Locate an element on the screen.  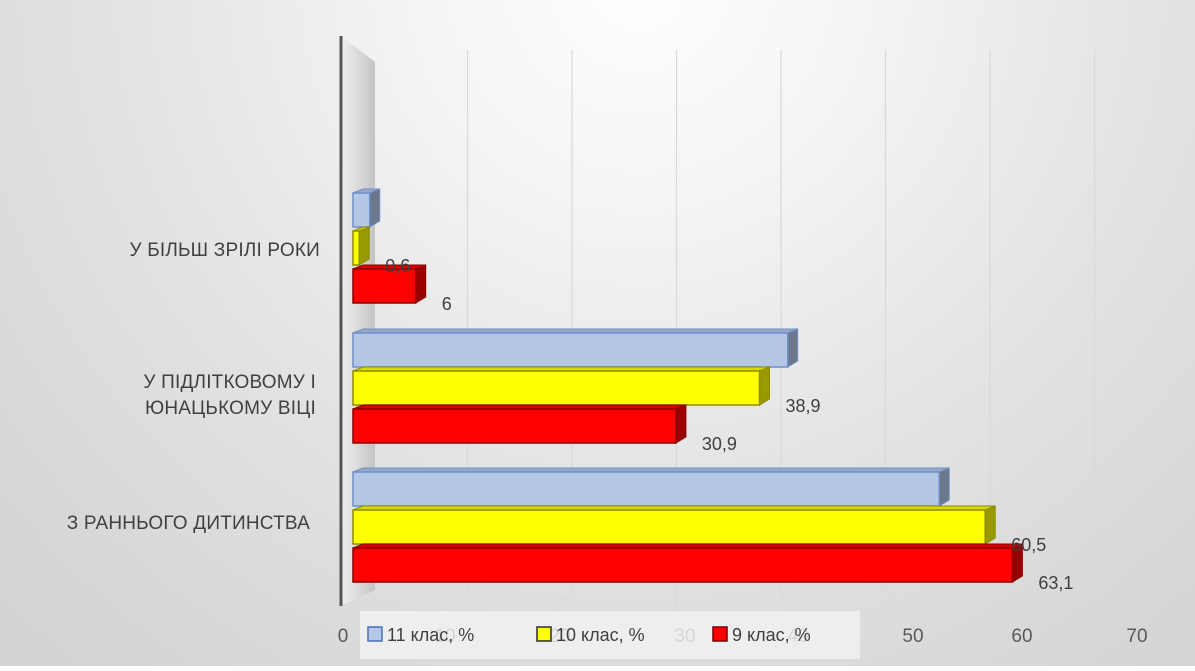
y-axis-wall is located at coordinates (357, 321).